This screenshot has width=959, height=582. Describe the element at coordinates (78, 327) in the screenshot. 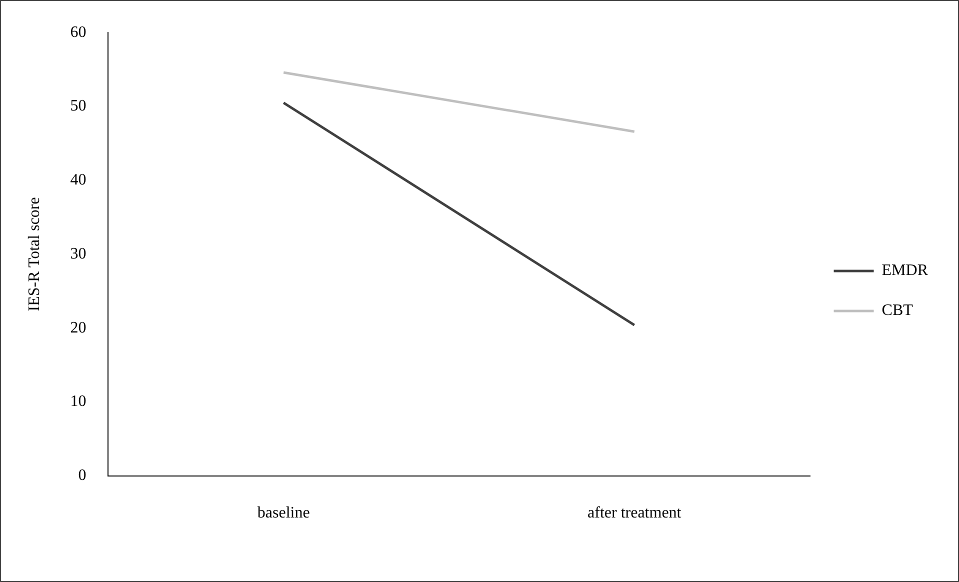

I see `y-tick-label: 20` at that location.